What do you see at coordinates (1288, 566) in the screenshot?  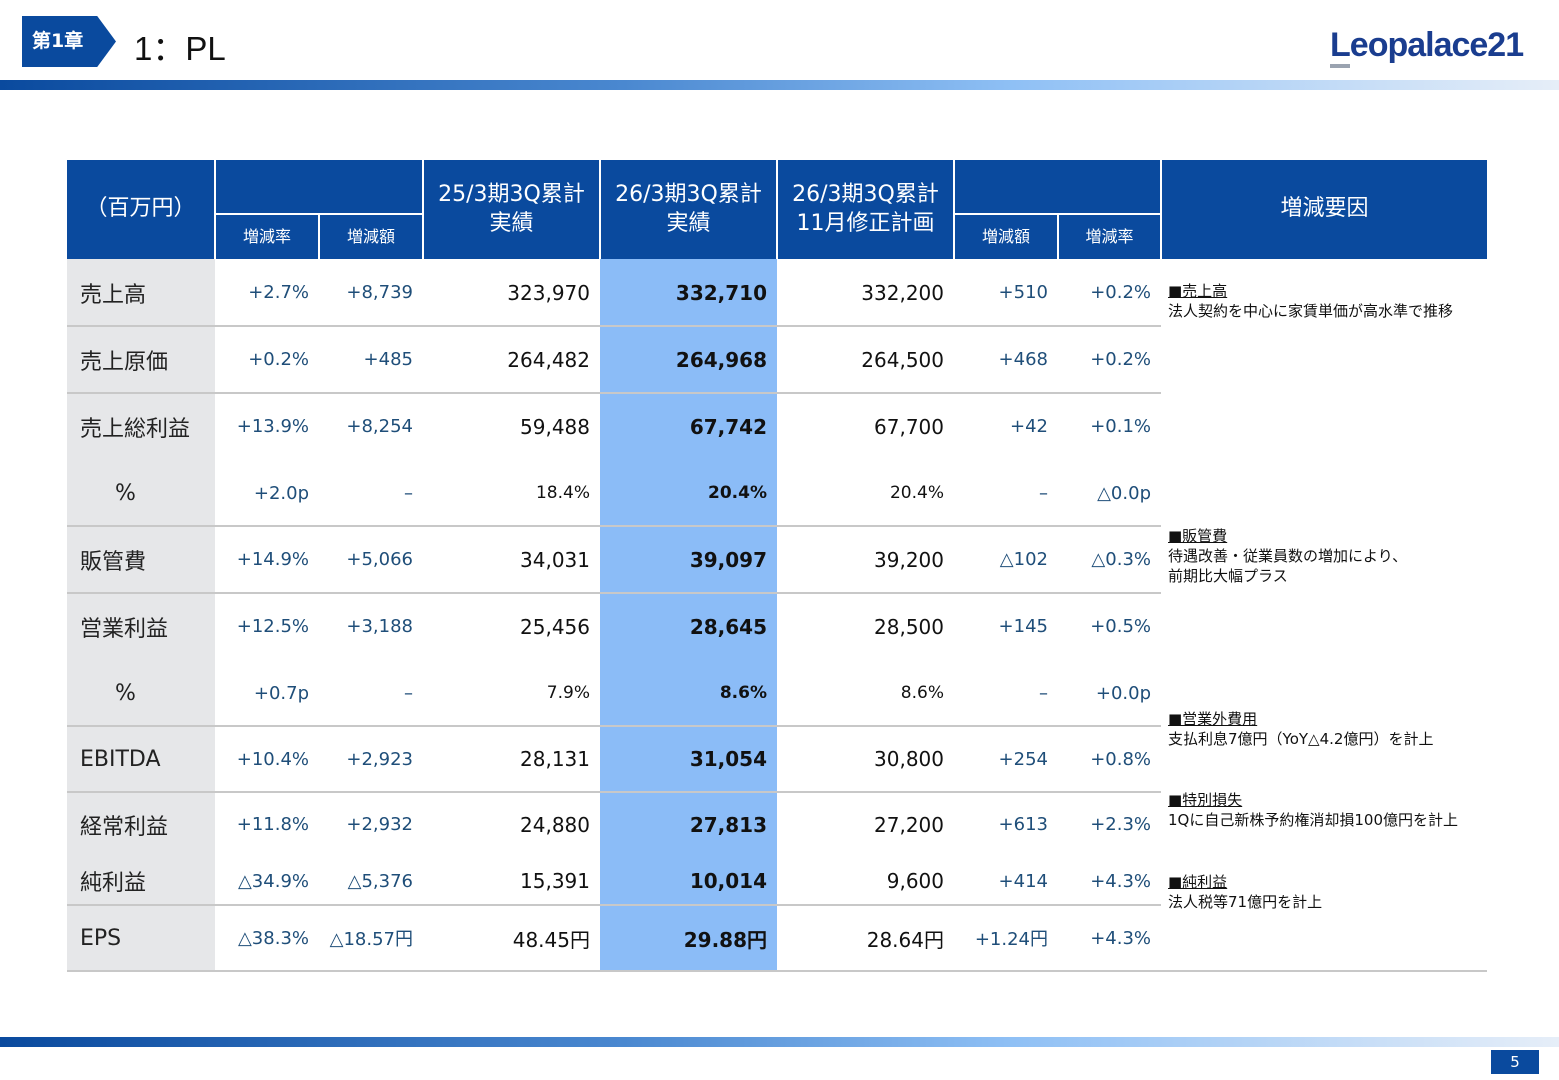 I see `reason-text: 待遇改善・従業員数の増加により、 前期比大幅プラス` at bounding box center [1288, 566].